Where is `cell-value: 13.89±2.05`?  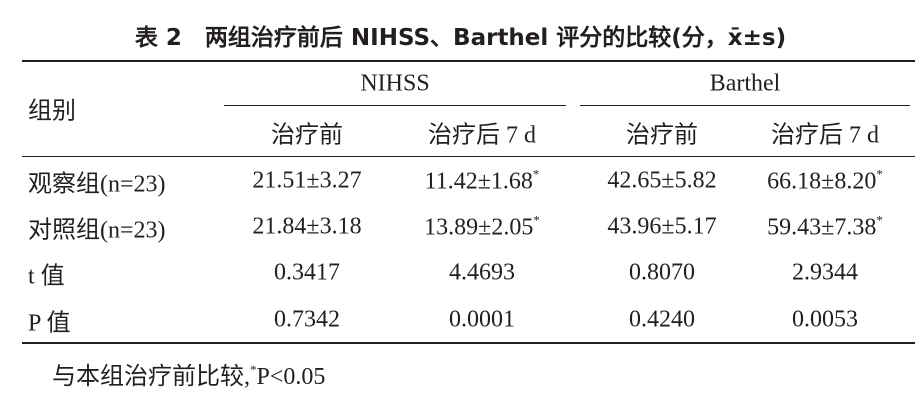
cell-value: 13.89±2.05 is located at coordinates (479, 227).